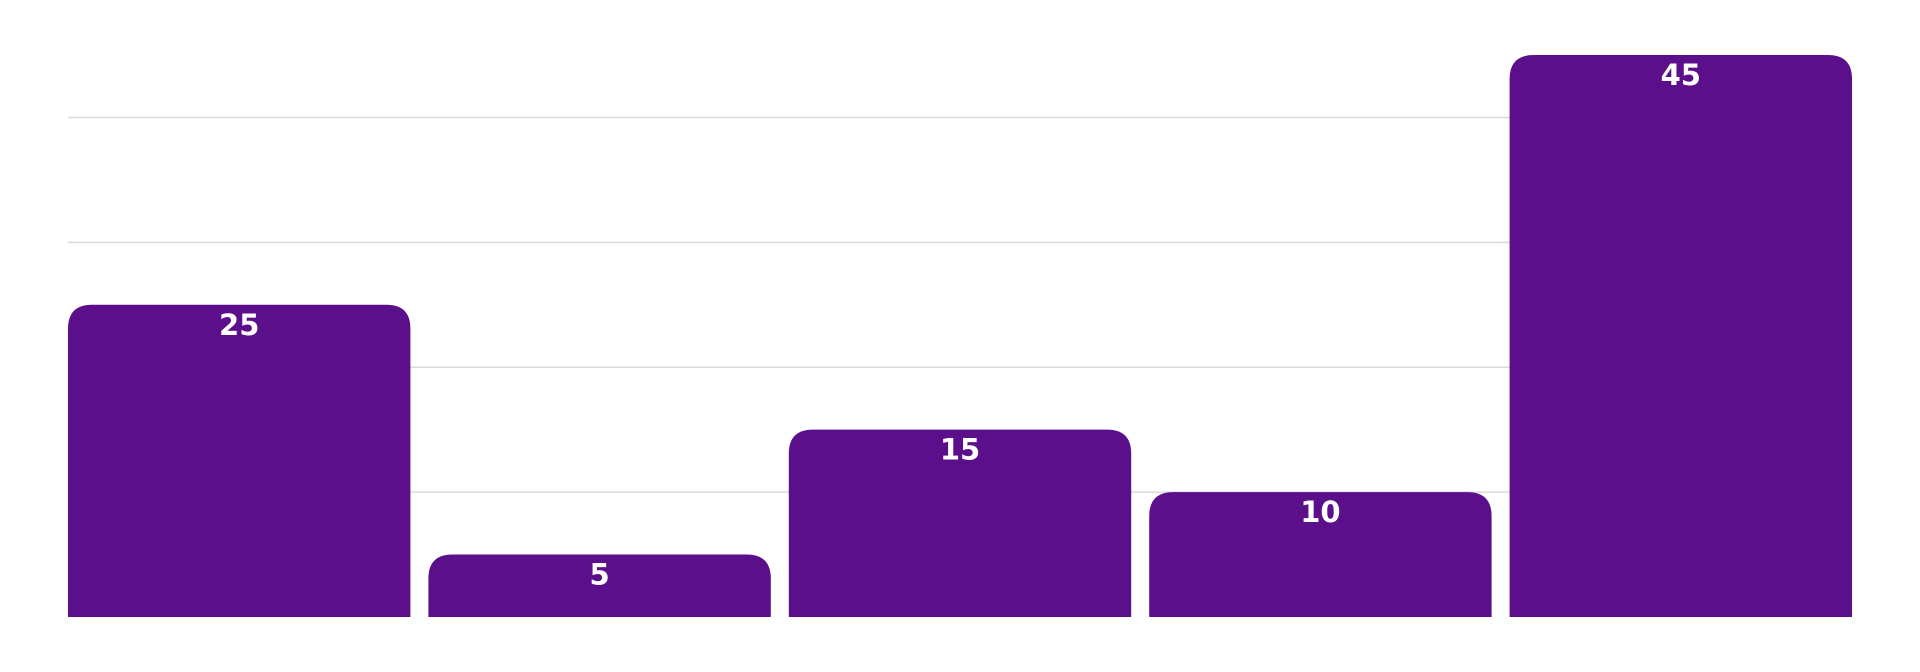 The image size is (1920, 672). What do you see at coordinates (960, 450) in the screenshot?
I see `bar-label-3: 15` at bounding box center [960, 450].